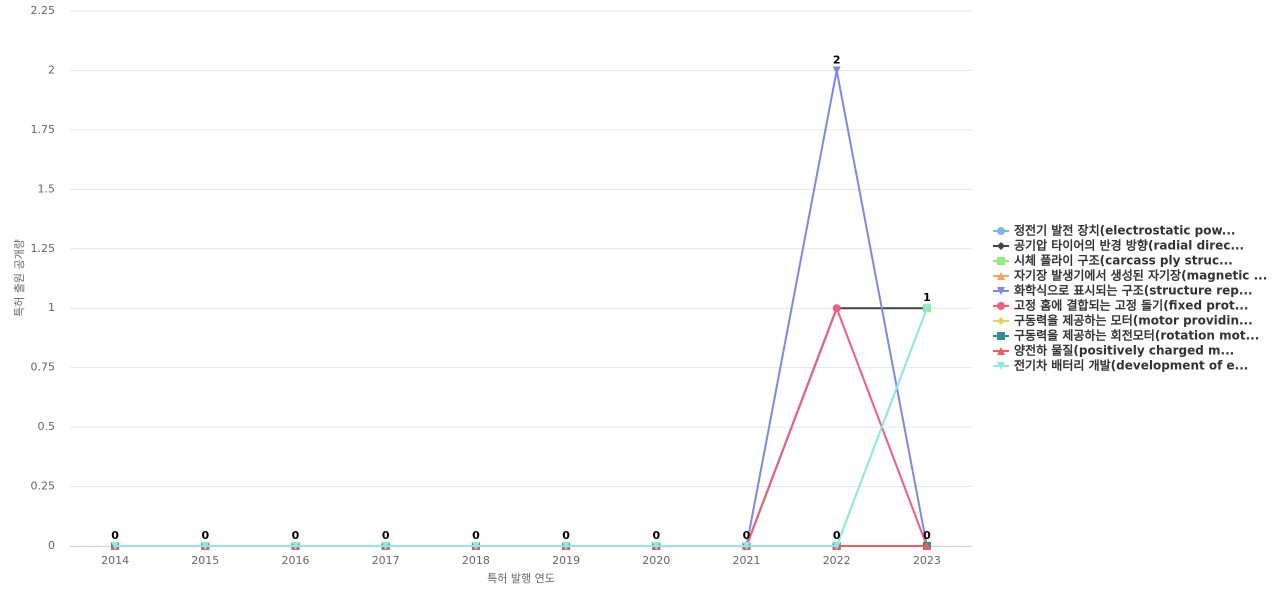 The height and width of the screenshot is (600, 1280). What do you see at coordinates (43, 10) in the screenshot?
I see `y-tick-label: 2.25` at bounding box center [43, 10].